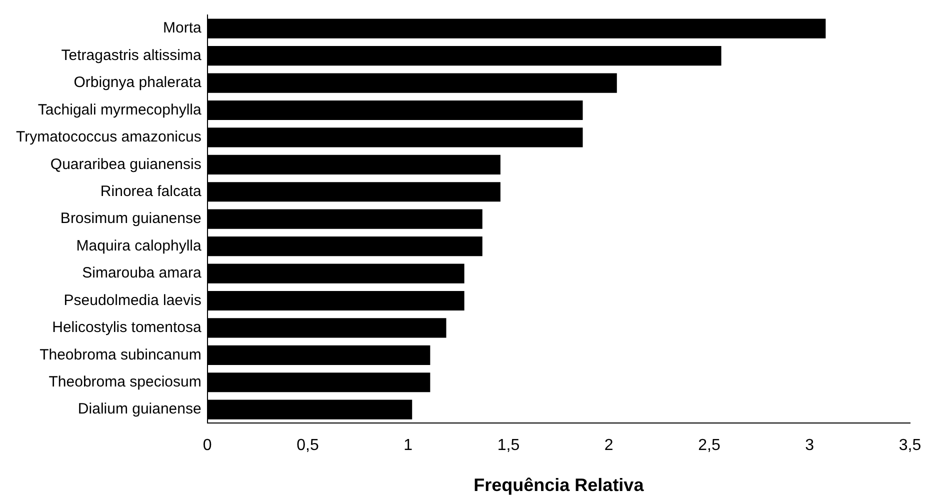  What do you see at coordinates (120, 109) in the screenshot?
I see `y-tick-label: Tachigali myrmecophylla` at bounding box center [120, 109].